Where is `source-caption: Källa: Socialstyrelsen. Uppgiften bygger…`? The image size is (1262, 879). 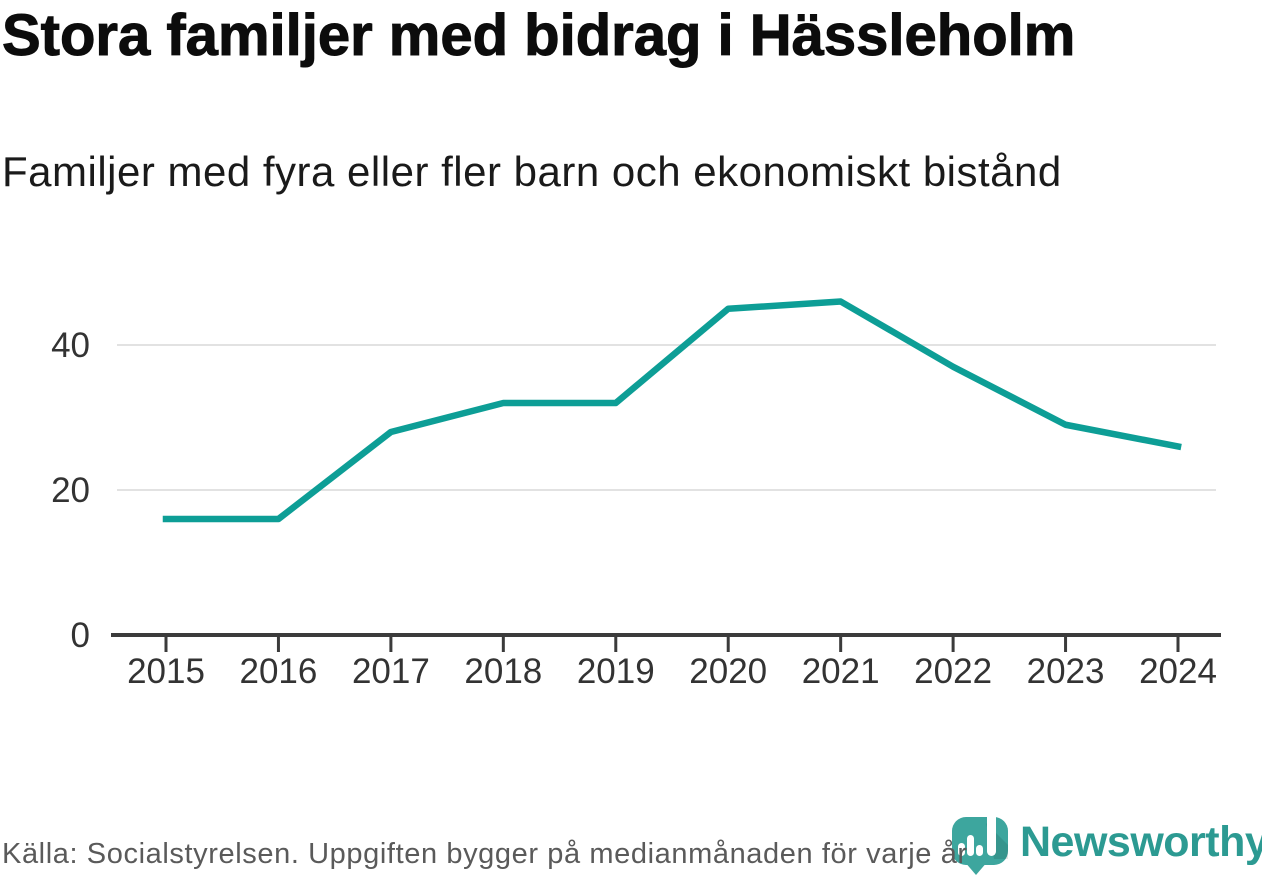 source-caption: Källa: Socialstyrelsen. Uppgiften bygger… is located at coordinates (485, 854).